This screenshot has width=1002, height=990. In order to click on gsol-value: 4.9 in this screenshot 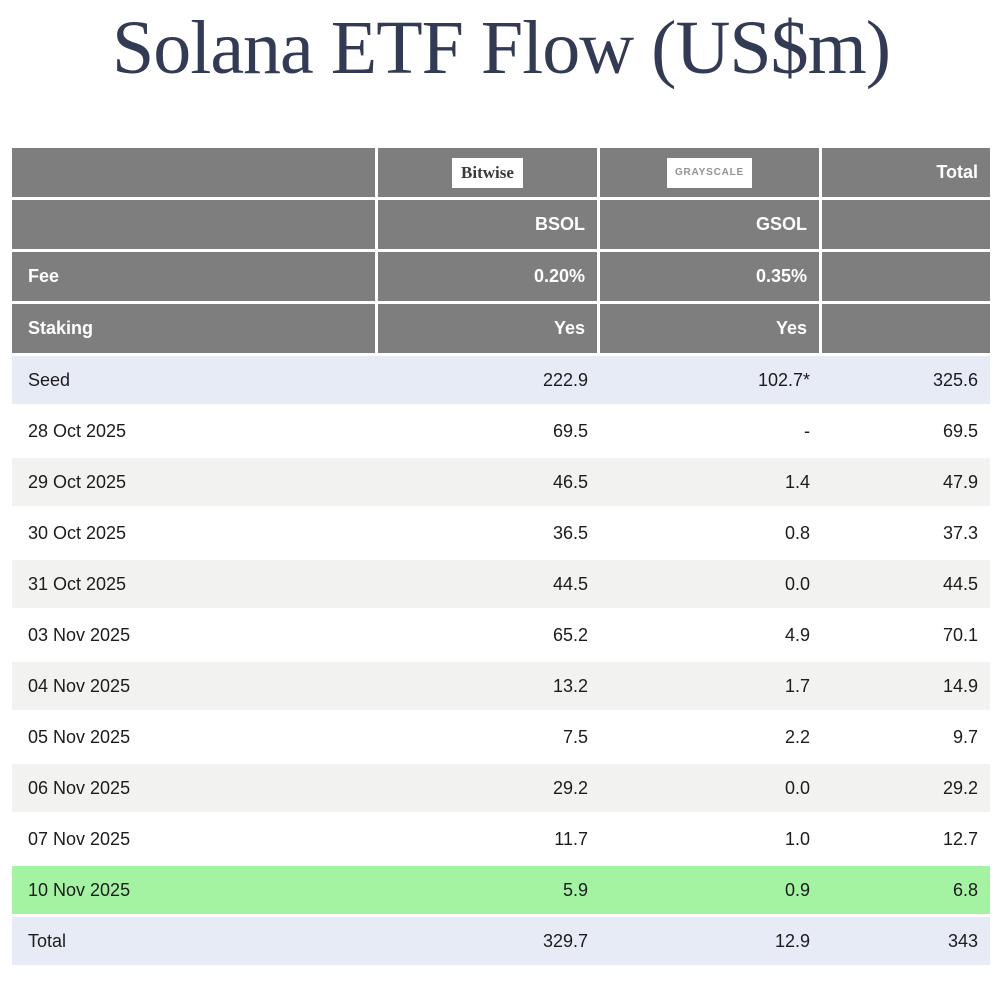, I will do `click(711, 637)`.